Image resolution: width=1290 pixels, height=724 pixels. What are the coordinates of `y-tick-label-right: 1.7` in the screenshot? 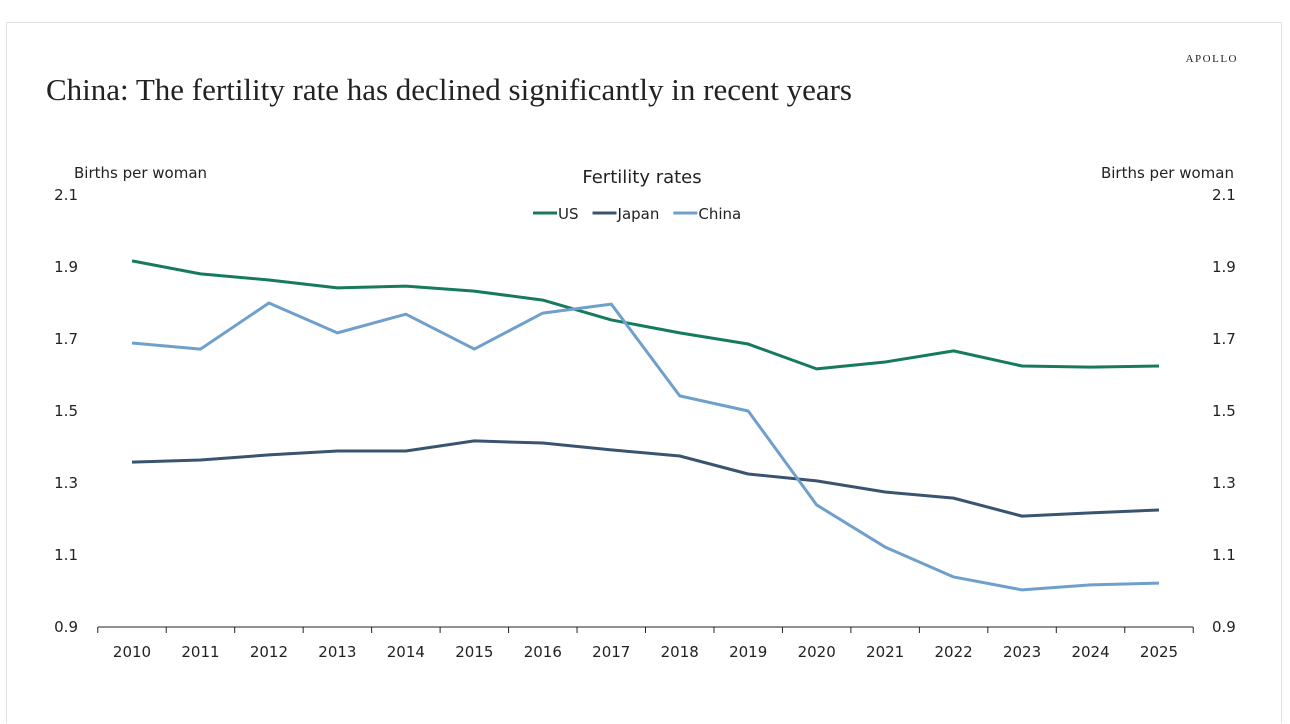 It's located at (1224, 339).